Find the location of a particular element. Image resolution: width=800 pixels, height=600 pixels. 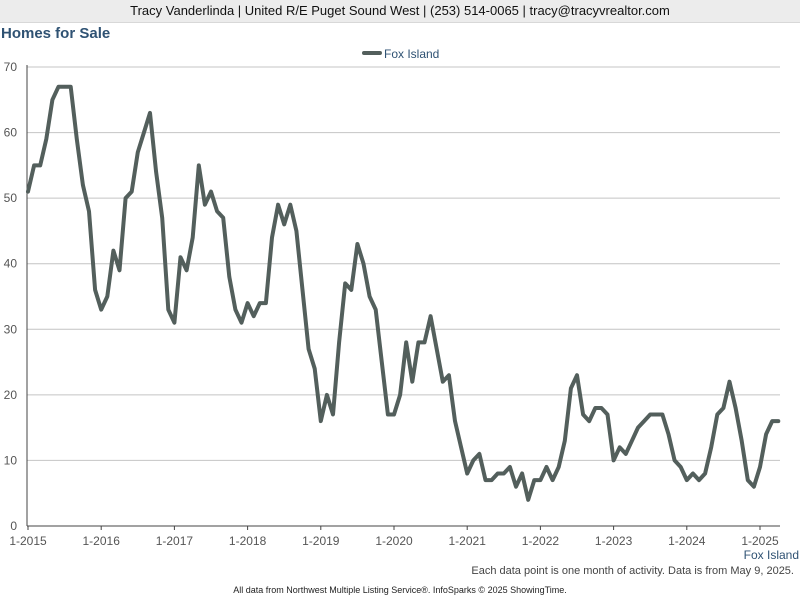

legend-layer: Fox Island is located at coordinates (400, 54).